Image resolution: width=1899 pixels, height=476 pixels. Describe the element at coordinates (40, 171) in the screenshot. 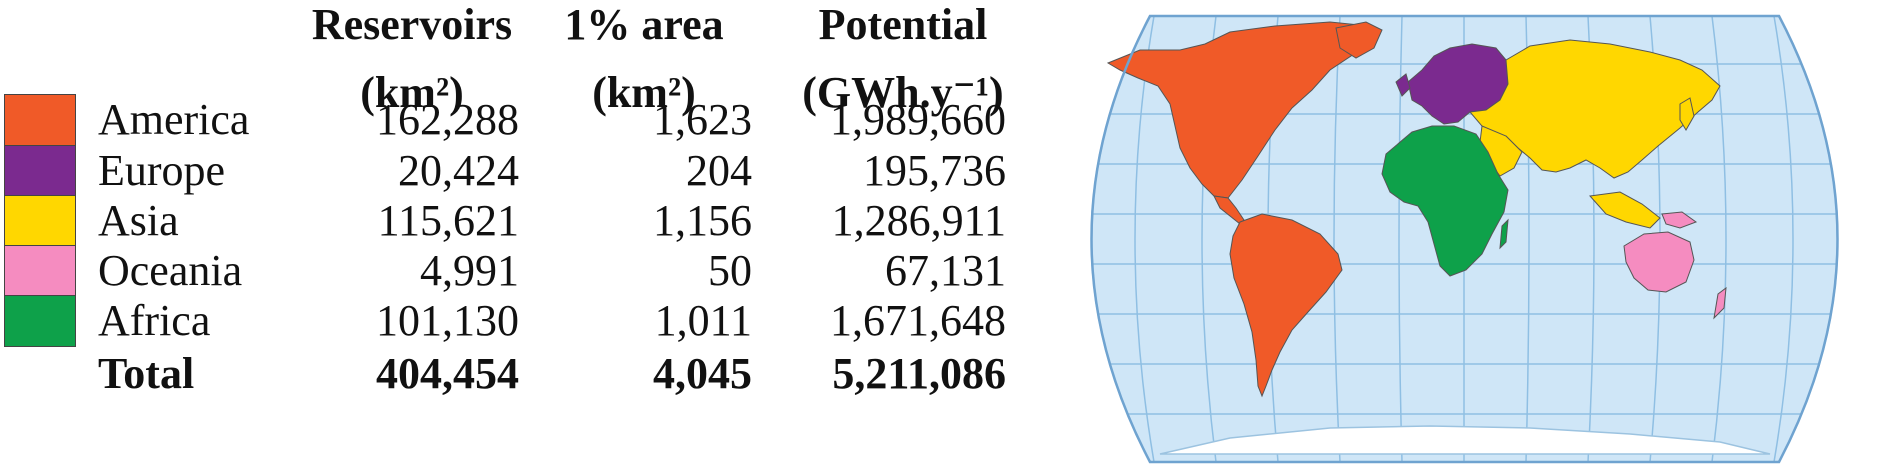

I see `europe-swatch` at that location.